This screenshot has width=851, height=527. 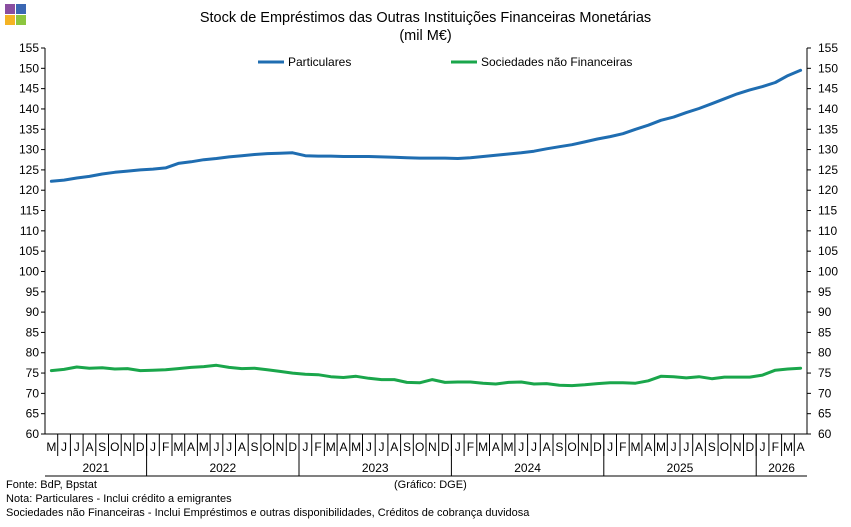 I want to click on y-tick-label-right: 75, so click(x=825, y=373).